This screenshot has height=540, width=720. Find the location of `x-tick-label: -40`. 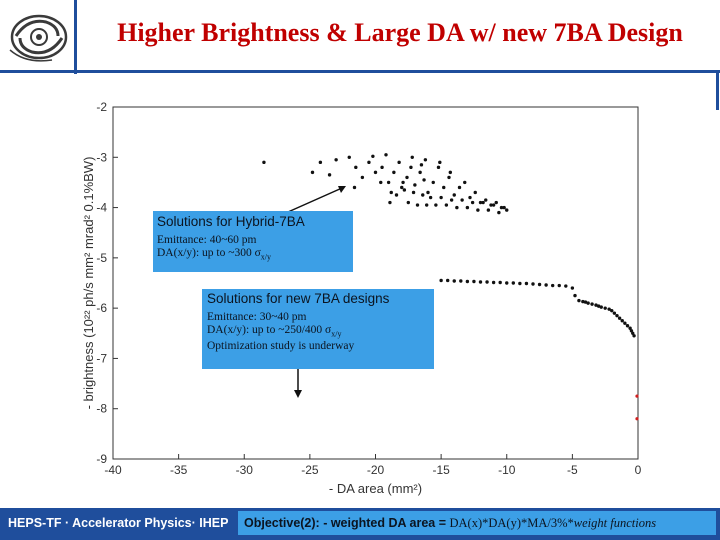

x-tick-label: -40 is located at coordinates (113, 470).